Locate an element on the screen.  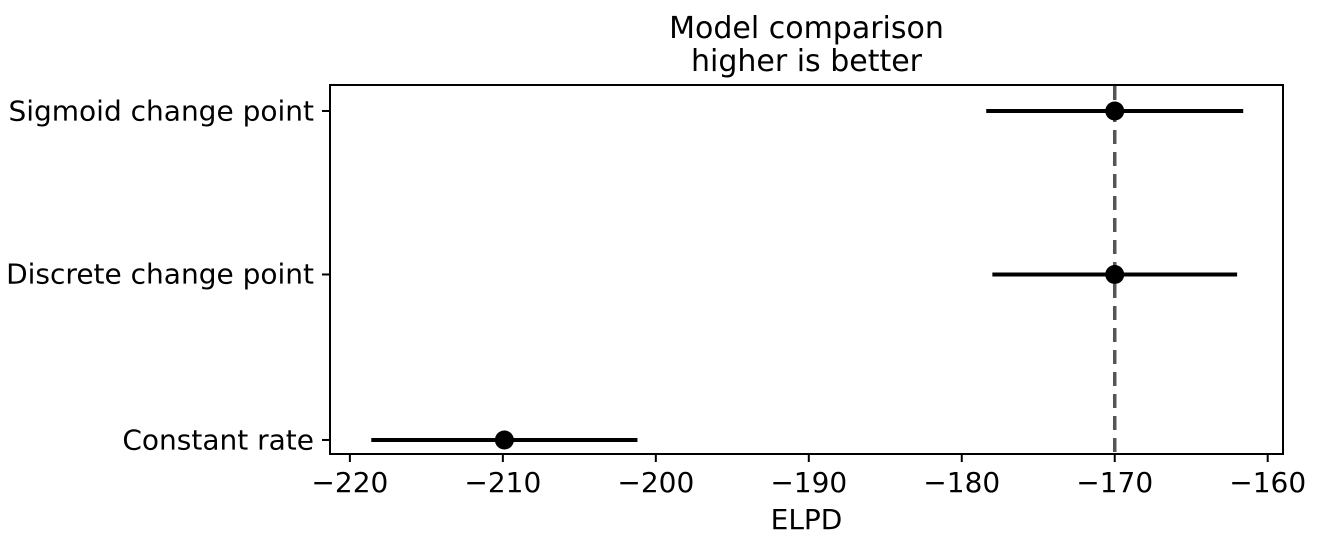
y-axis-label: Constant rate is located at coordinates (218, 440).